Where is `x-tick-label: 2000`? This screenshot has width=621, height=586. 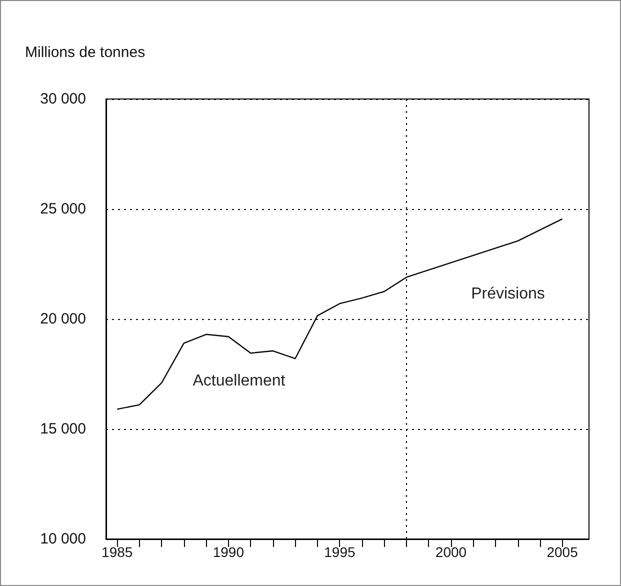 x-tick-label: 2000 is located at coordinates (451, 552).